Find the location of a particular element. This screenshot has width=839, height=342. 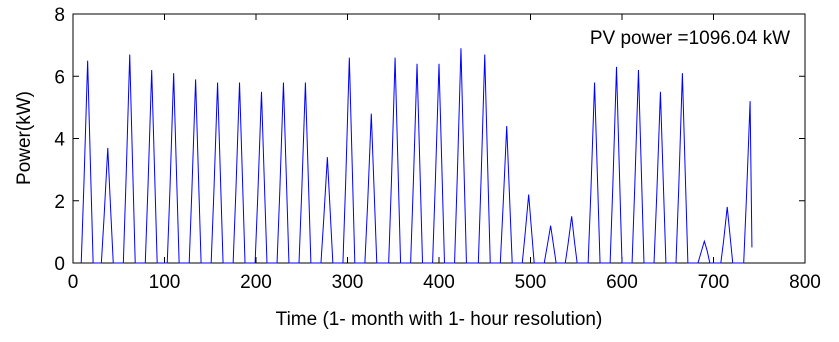

x-tick-label: 600 is located at coordinates (622, 282).